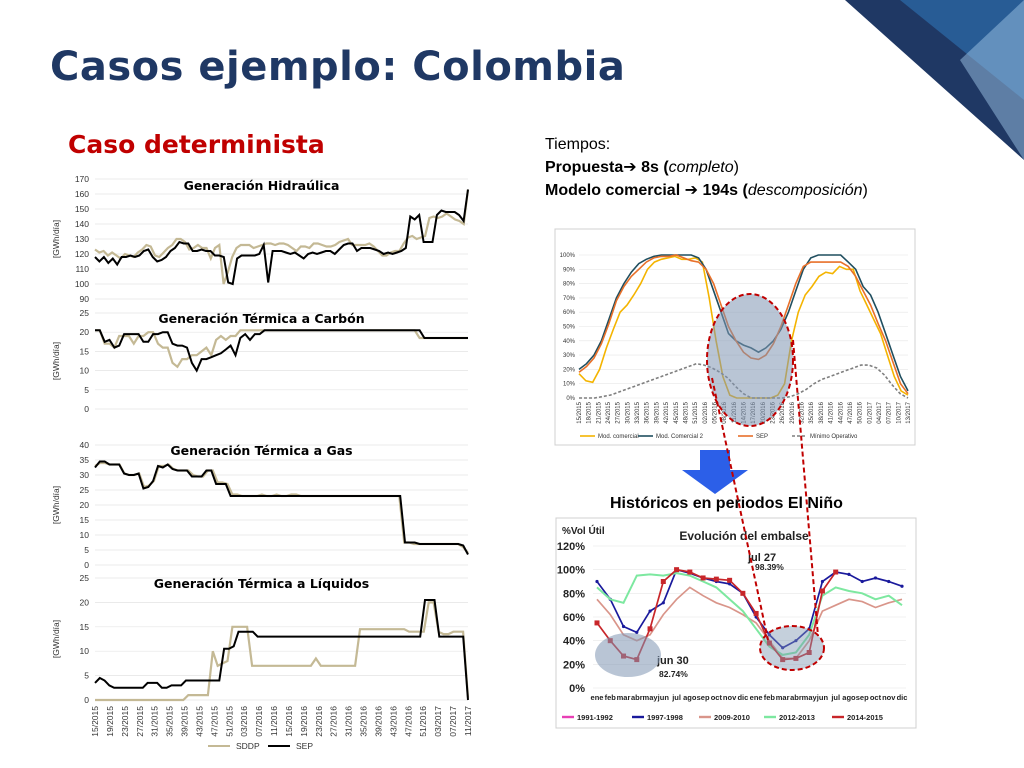 The width and height of the screenshot is (1024, 768). Describe the element at coordinates (338, 67) in the screenshot. I see `page-title: Casos ejemplo: Colombia` at that location.